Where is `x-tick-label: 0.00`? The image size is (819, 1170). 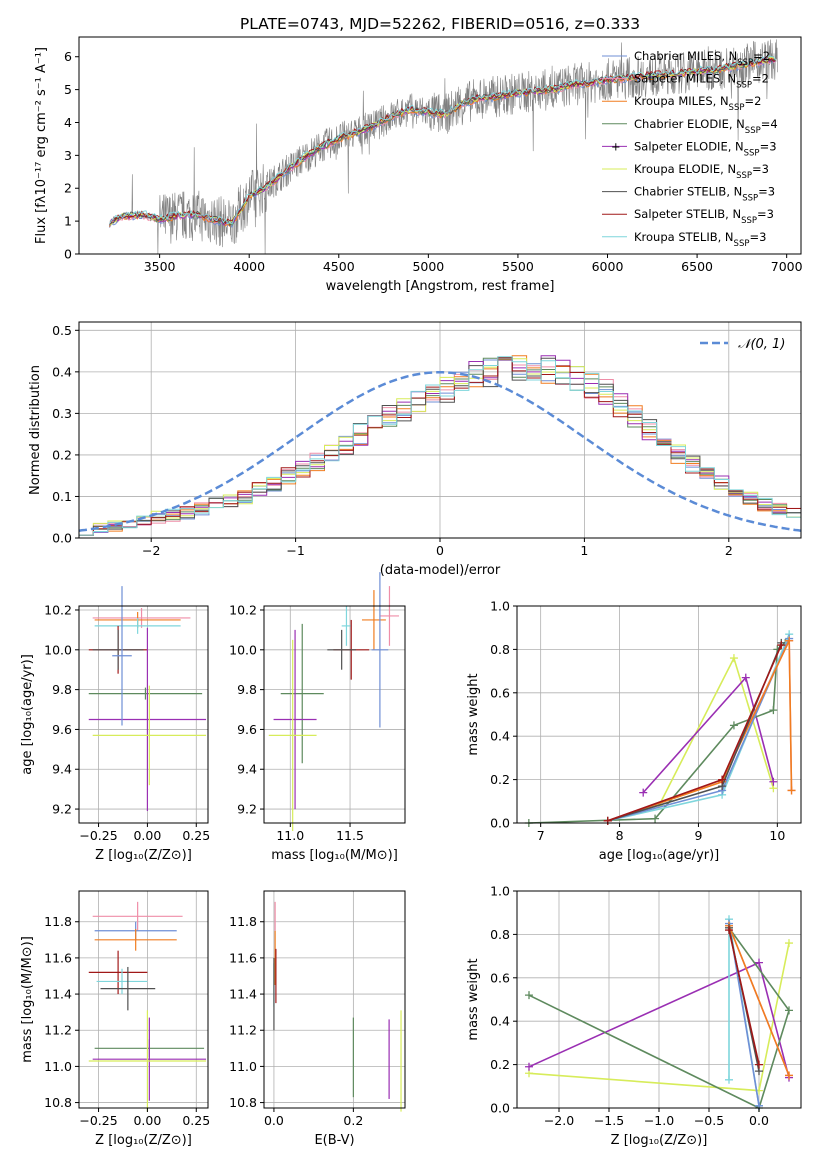 x-tick-label: 0.00 is located at coordinates (147, 835).